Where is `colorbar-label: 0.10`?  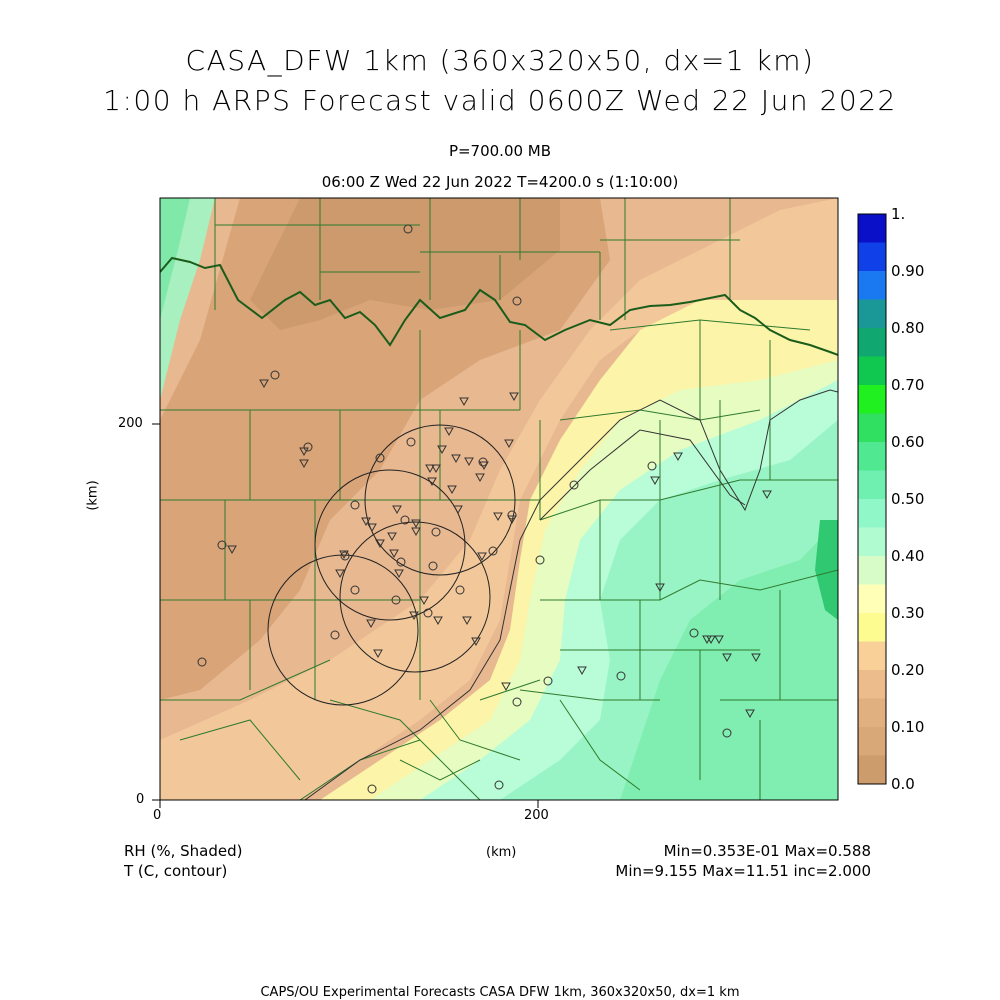 colorbar-label: 0.10 is located at coordinates (908, 727).